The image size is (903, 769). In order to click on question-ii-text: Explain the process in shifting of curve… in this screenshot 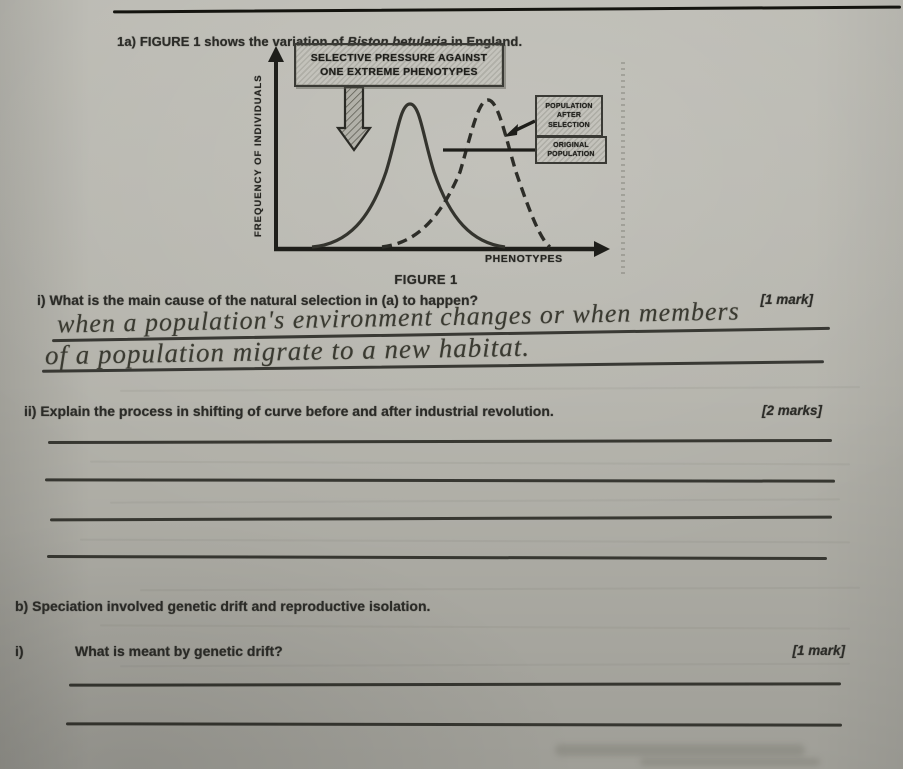, I will do `click(297, 411)`.